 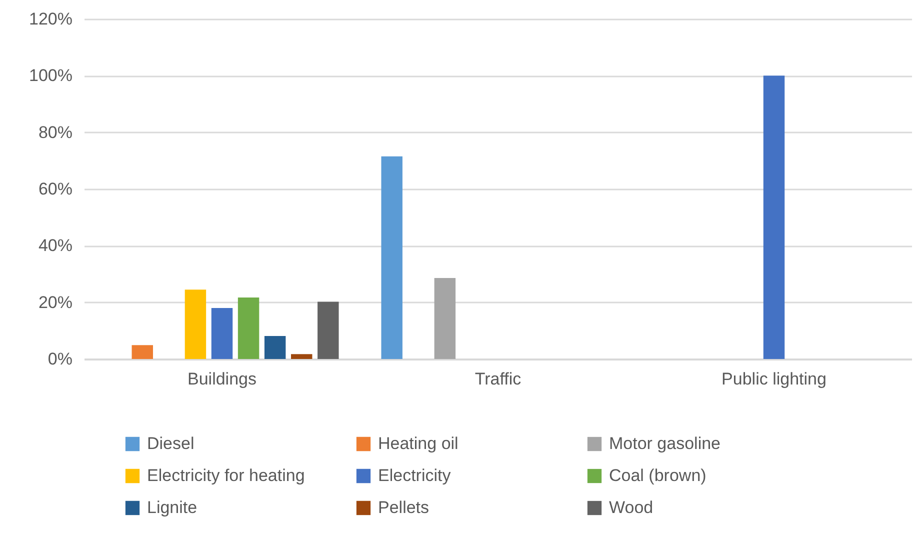 I want to click on legend-label: Electricity, so click(x=415, y=475).